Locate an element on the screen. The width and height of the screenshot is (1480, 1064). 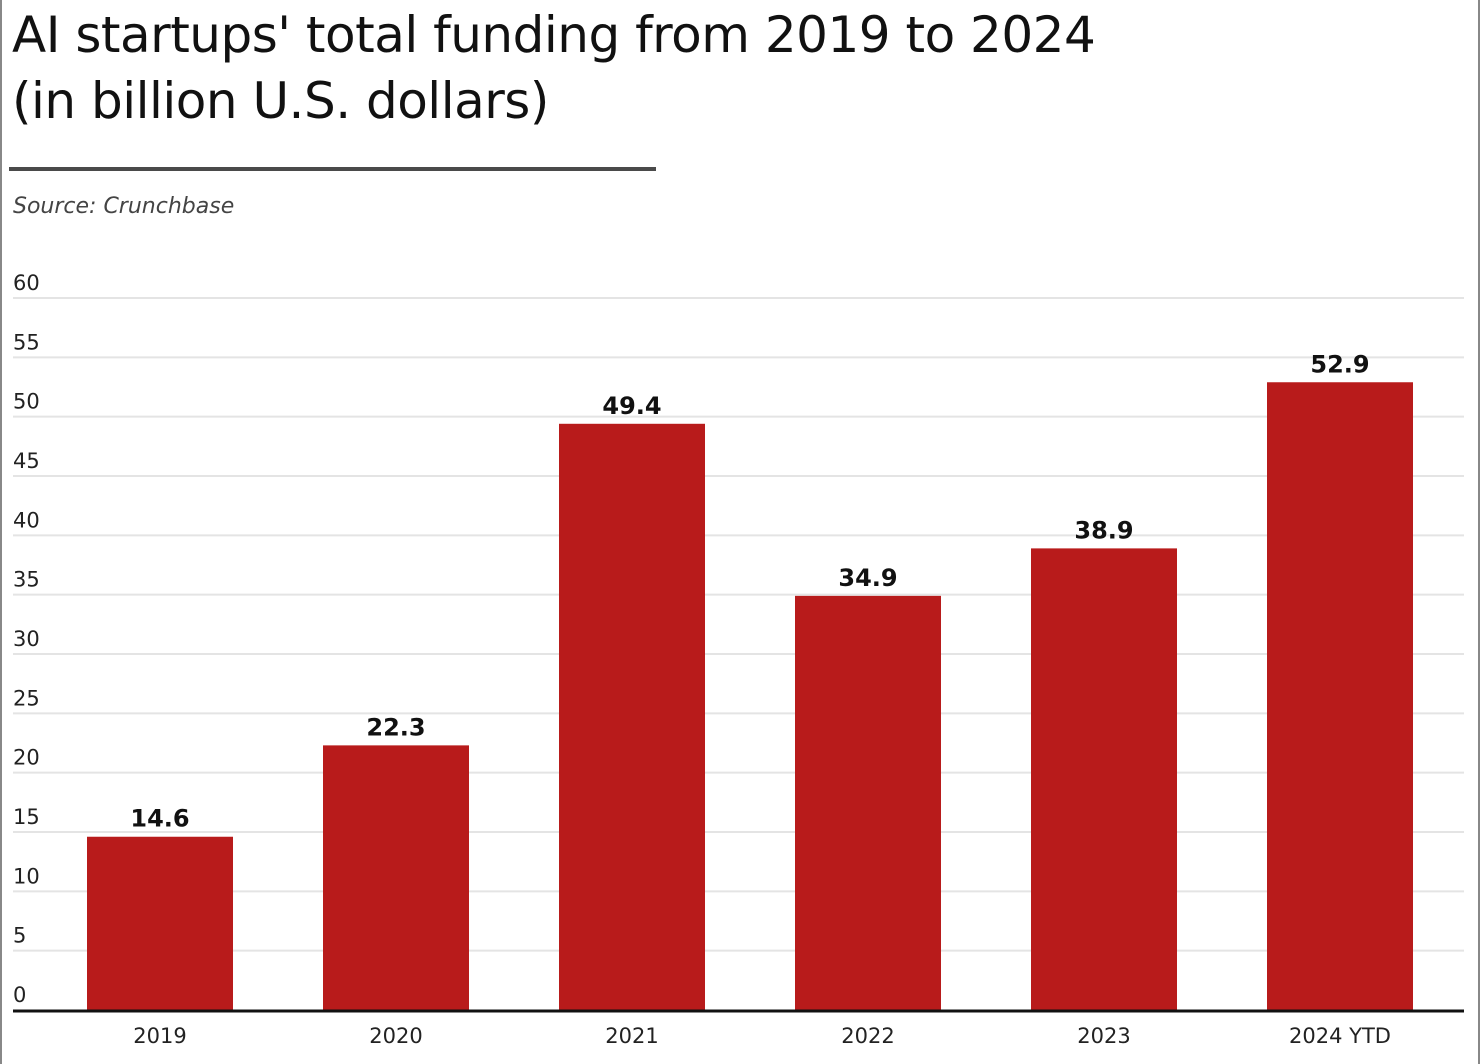
bar-2021 is located at coordinates (632, 717).